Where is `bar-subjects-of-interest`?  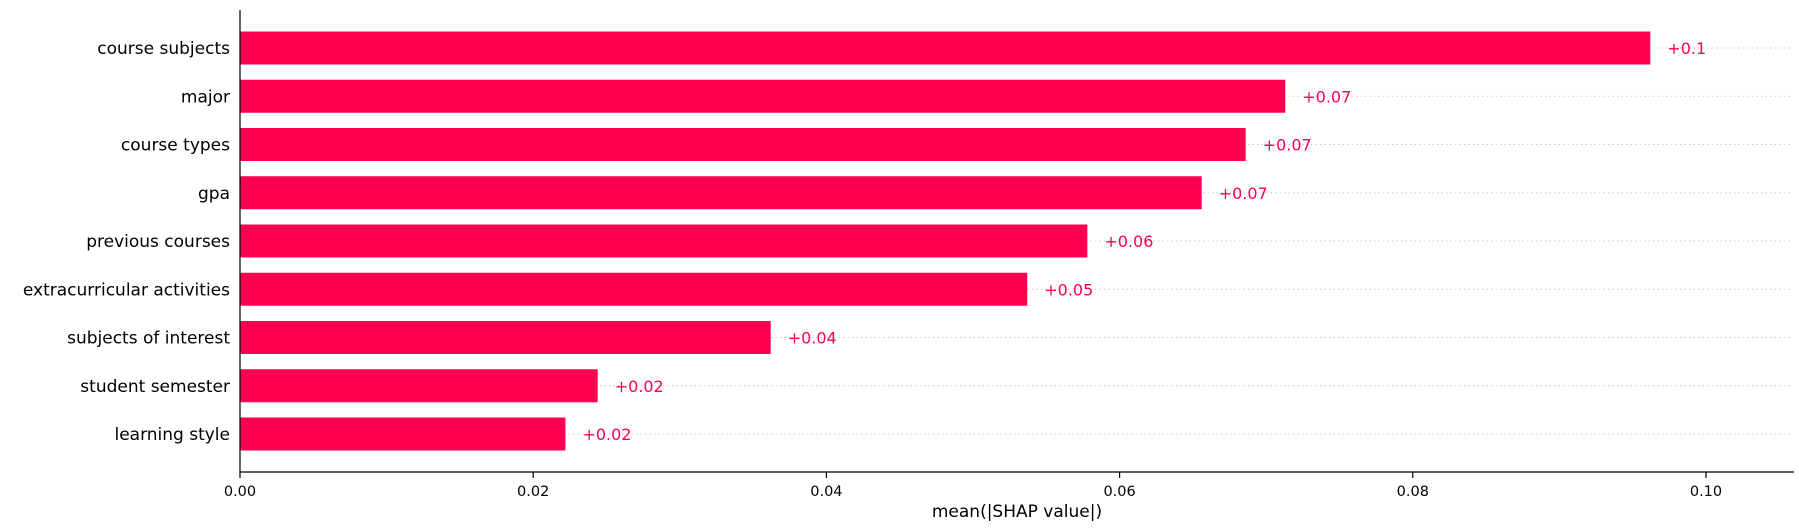 bar-subjects-of-interest is located at coordinates (505, 337).